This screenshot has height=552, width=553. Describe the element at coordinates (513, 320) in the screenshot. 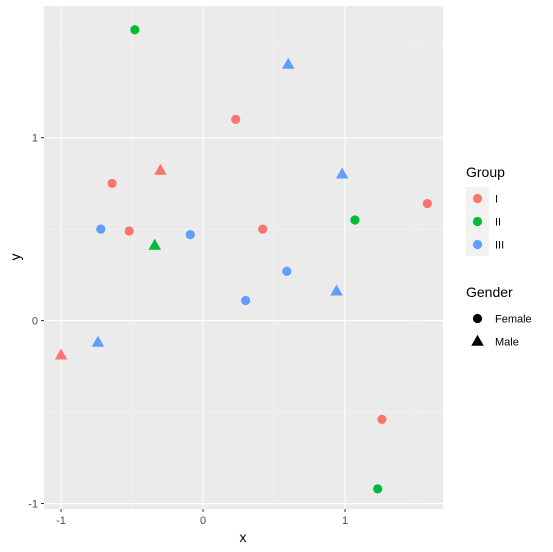

I see `legend-label: Female` at that location.